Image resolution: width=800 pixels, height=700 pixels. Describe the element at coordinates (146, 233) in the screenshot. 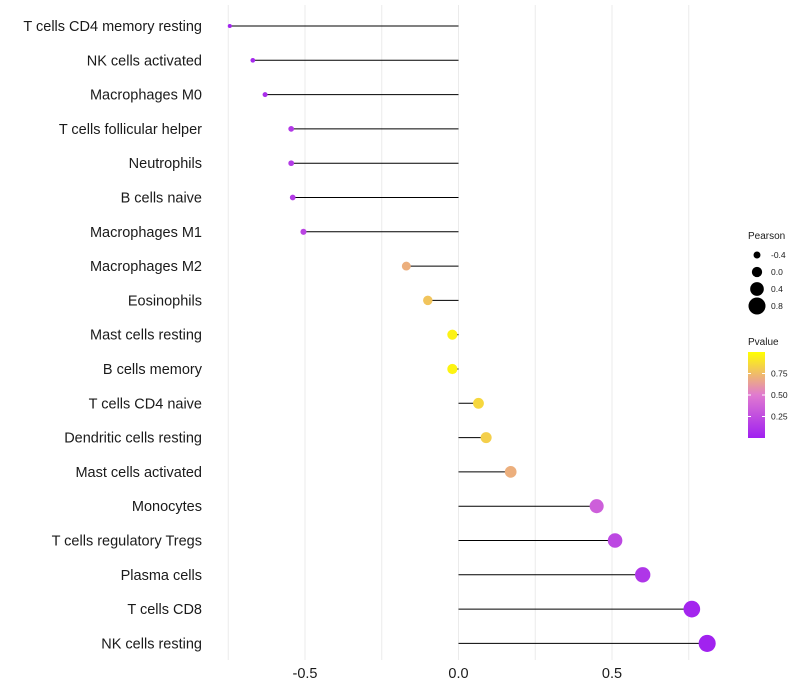

I see `category-label: Macrophages M1` at that location.